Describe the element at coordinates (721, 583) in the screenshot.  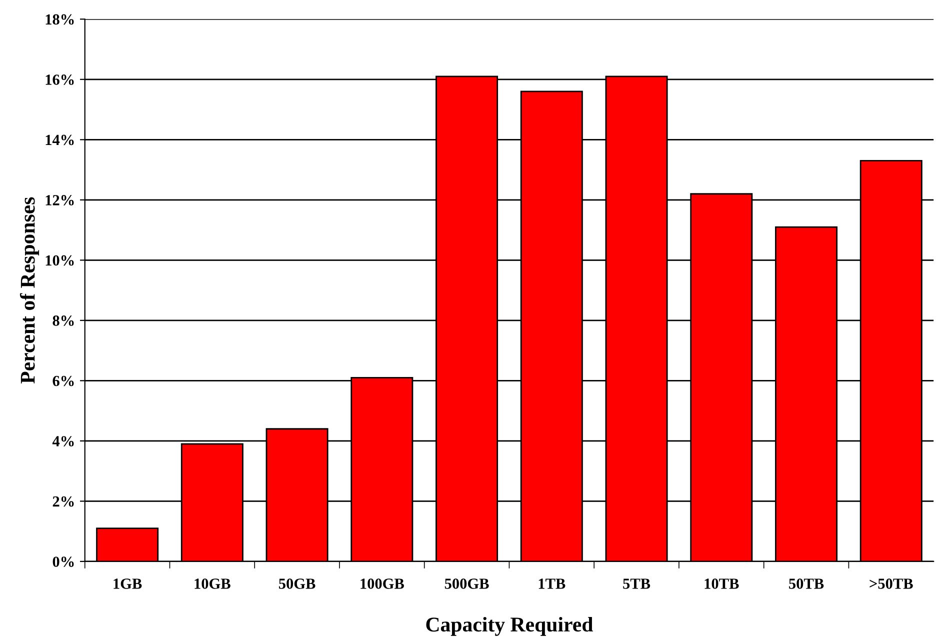
I see `x-tick-label: 10TB` at that location.